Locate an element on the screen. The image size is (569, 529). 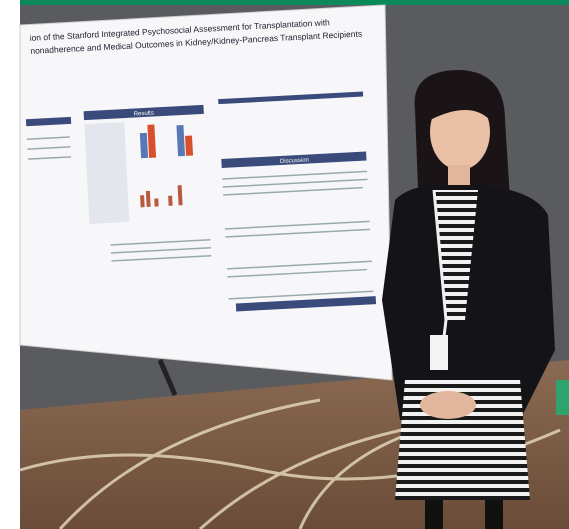
sign is located at coordinates (562, 397).